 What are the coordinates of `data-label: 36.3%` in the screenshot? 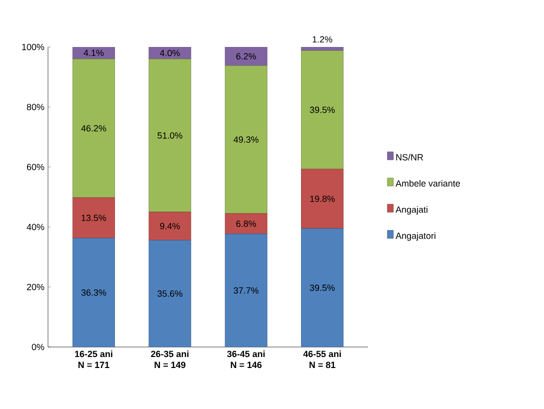 It's located at (93, 292).